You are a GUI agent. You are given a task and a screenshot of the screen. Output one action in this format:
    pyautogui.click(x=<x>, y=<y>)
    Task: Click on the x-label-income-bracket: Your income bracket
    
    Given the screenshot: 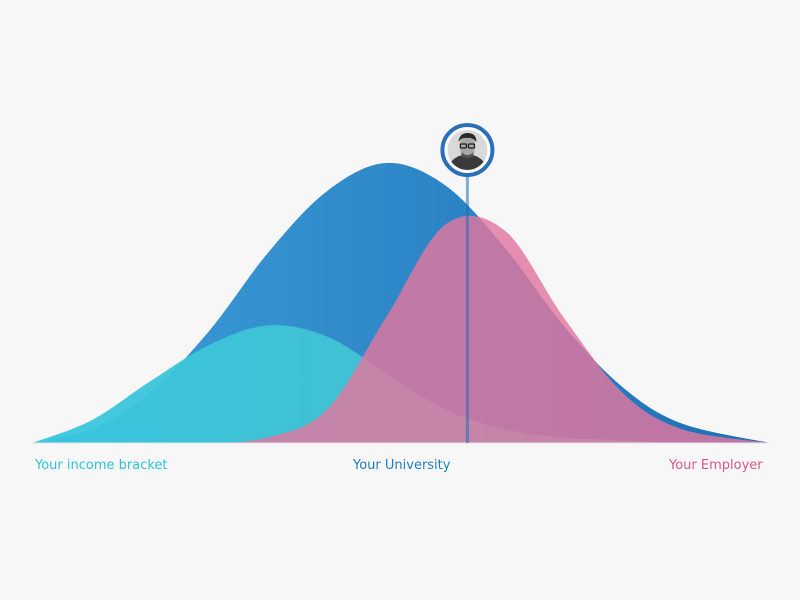 What is the action you would take?
    pyautogui.click(x=101, y=465)
    